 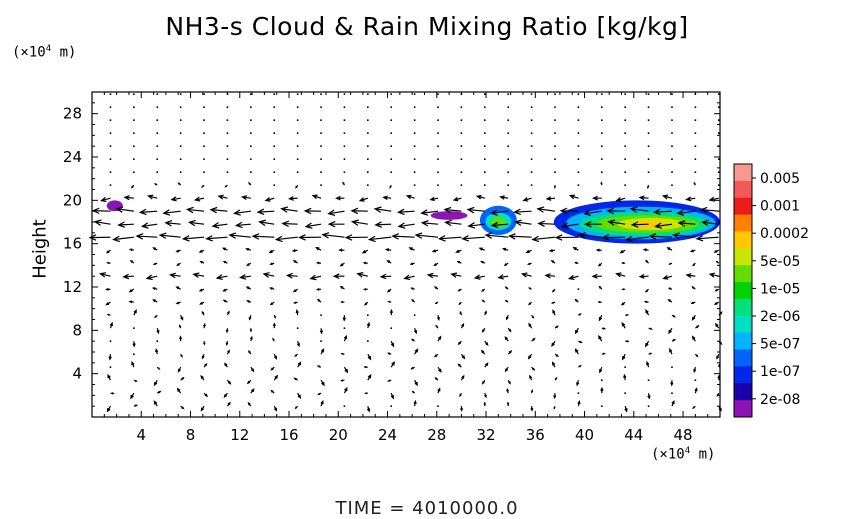 What do you see at coordinates (584, 435) in the screenshot?
I see `x-tick-label: 40` at bounding box center [584, 435].